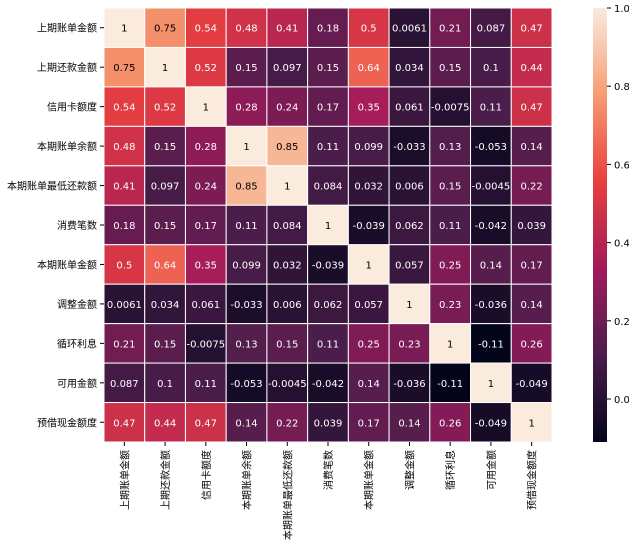 The width and height of the screenshot is (629, 549). Describe the element at coordinates (67, 146) in the screenshot. I see `y-tick-label: 本期账单余额` at that location.